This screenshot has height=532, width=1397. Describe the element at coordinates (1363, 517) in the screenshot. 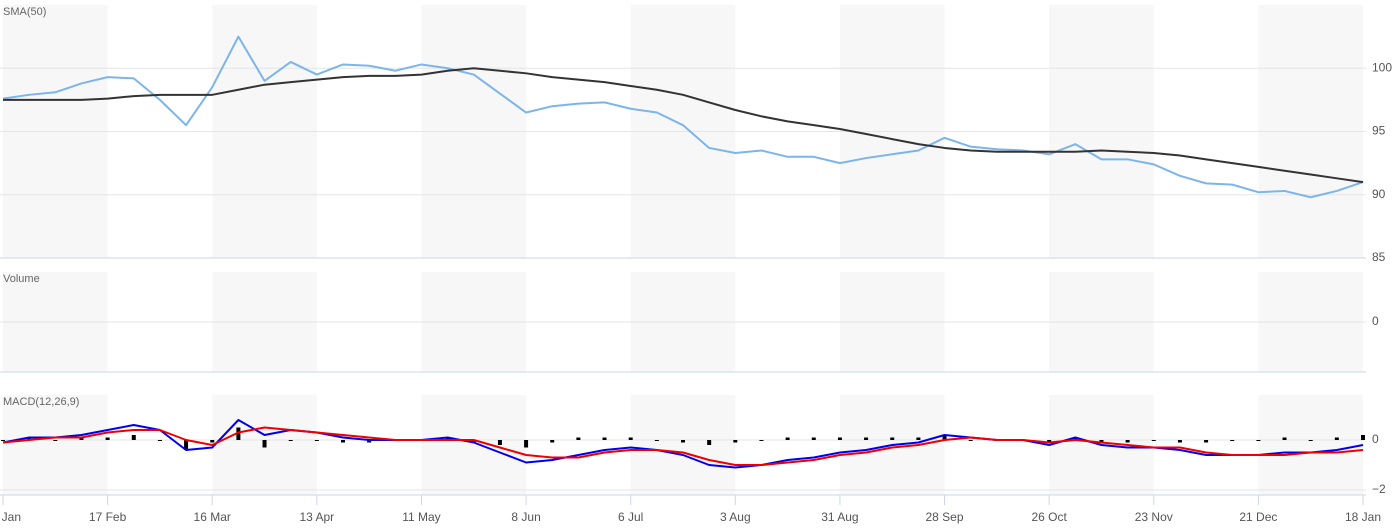

I see `x-tick-label: 18 Jan` at that location.